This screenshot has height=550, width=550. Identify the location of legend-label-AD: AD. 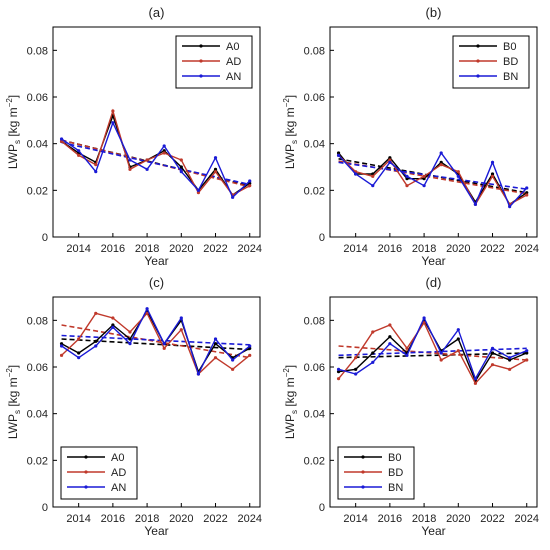
(118, 473).